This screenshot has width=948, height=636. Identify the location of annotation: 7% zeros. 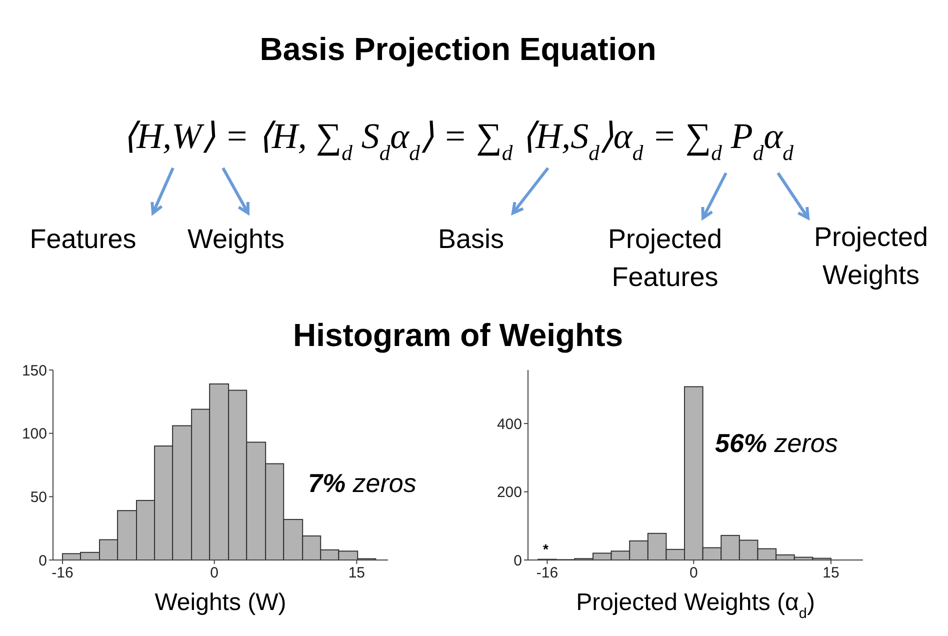
(362, 483).